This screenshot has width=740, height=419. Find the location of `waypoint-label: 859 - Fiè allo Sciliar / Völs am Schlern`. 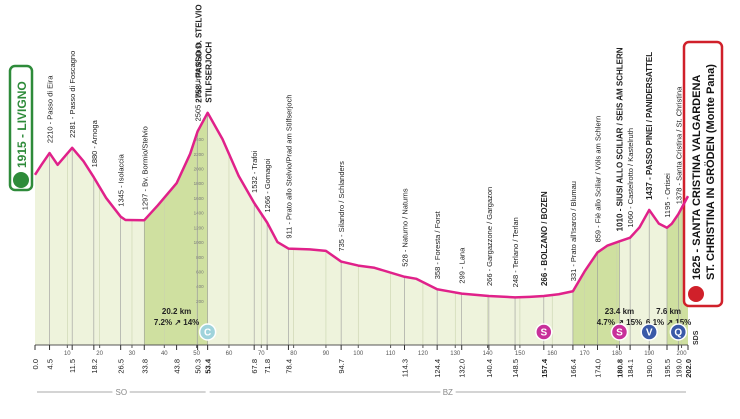

waypoint-label: 859 - Fiè allo Sciliar / Völs am Schlern is located at coordinates (597, 179).